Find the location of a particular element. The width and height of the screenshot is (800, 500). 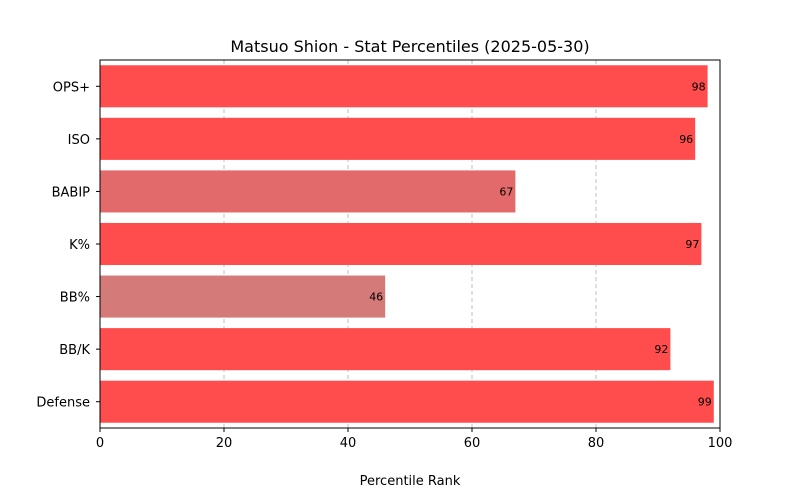

x-tick-label-60: 60 is located at coordinates (472, 443).